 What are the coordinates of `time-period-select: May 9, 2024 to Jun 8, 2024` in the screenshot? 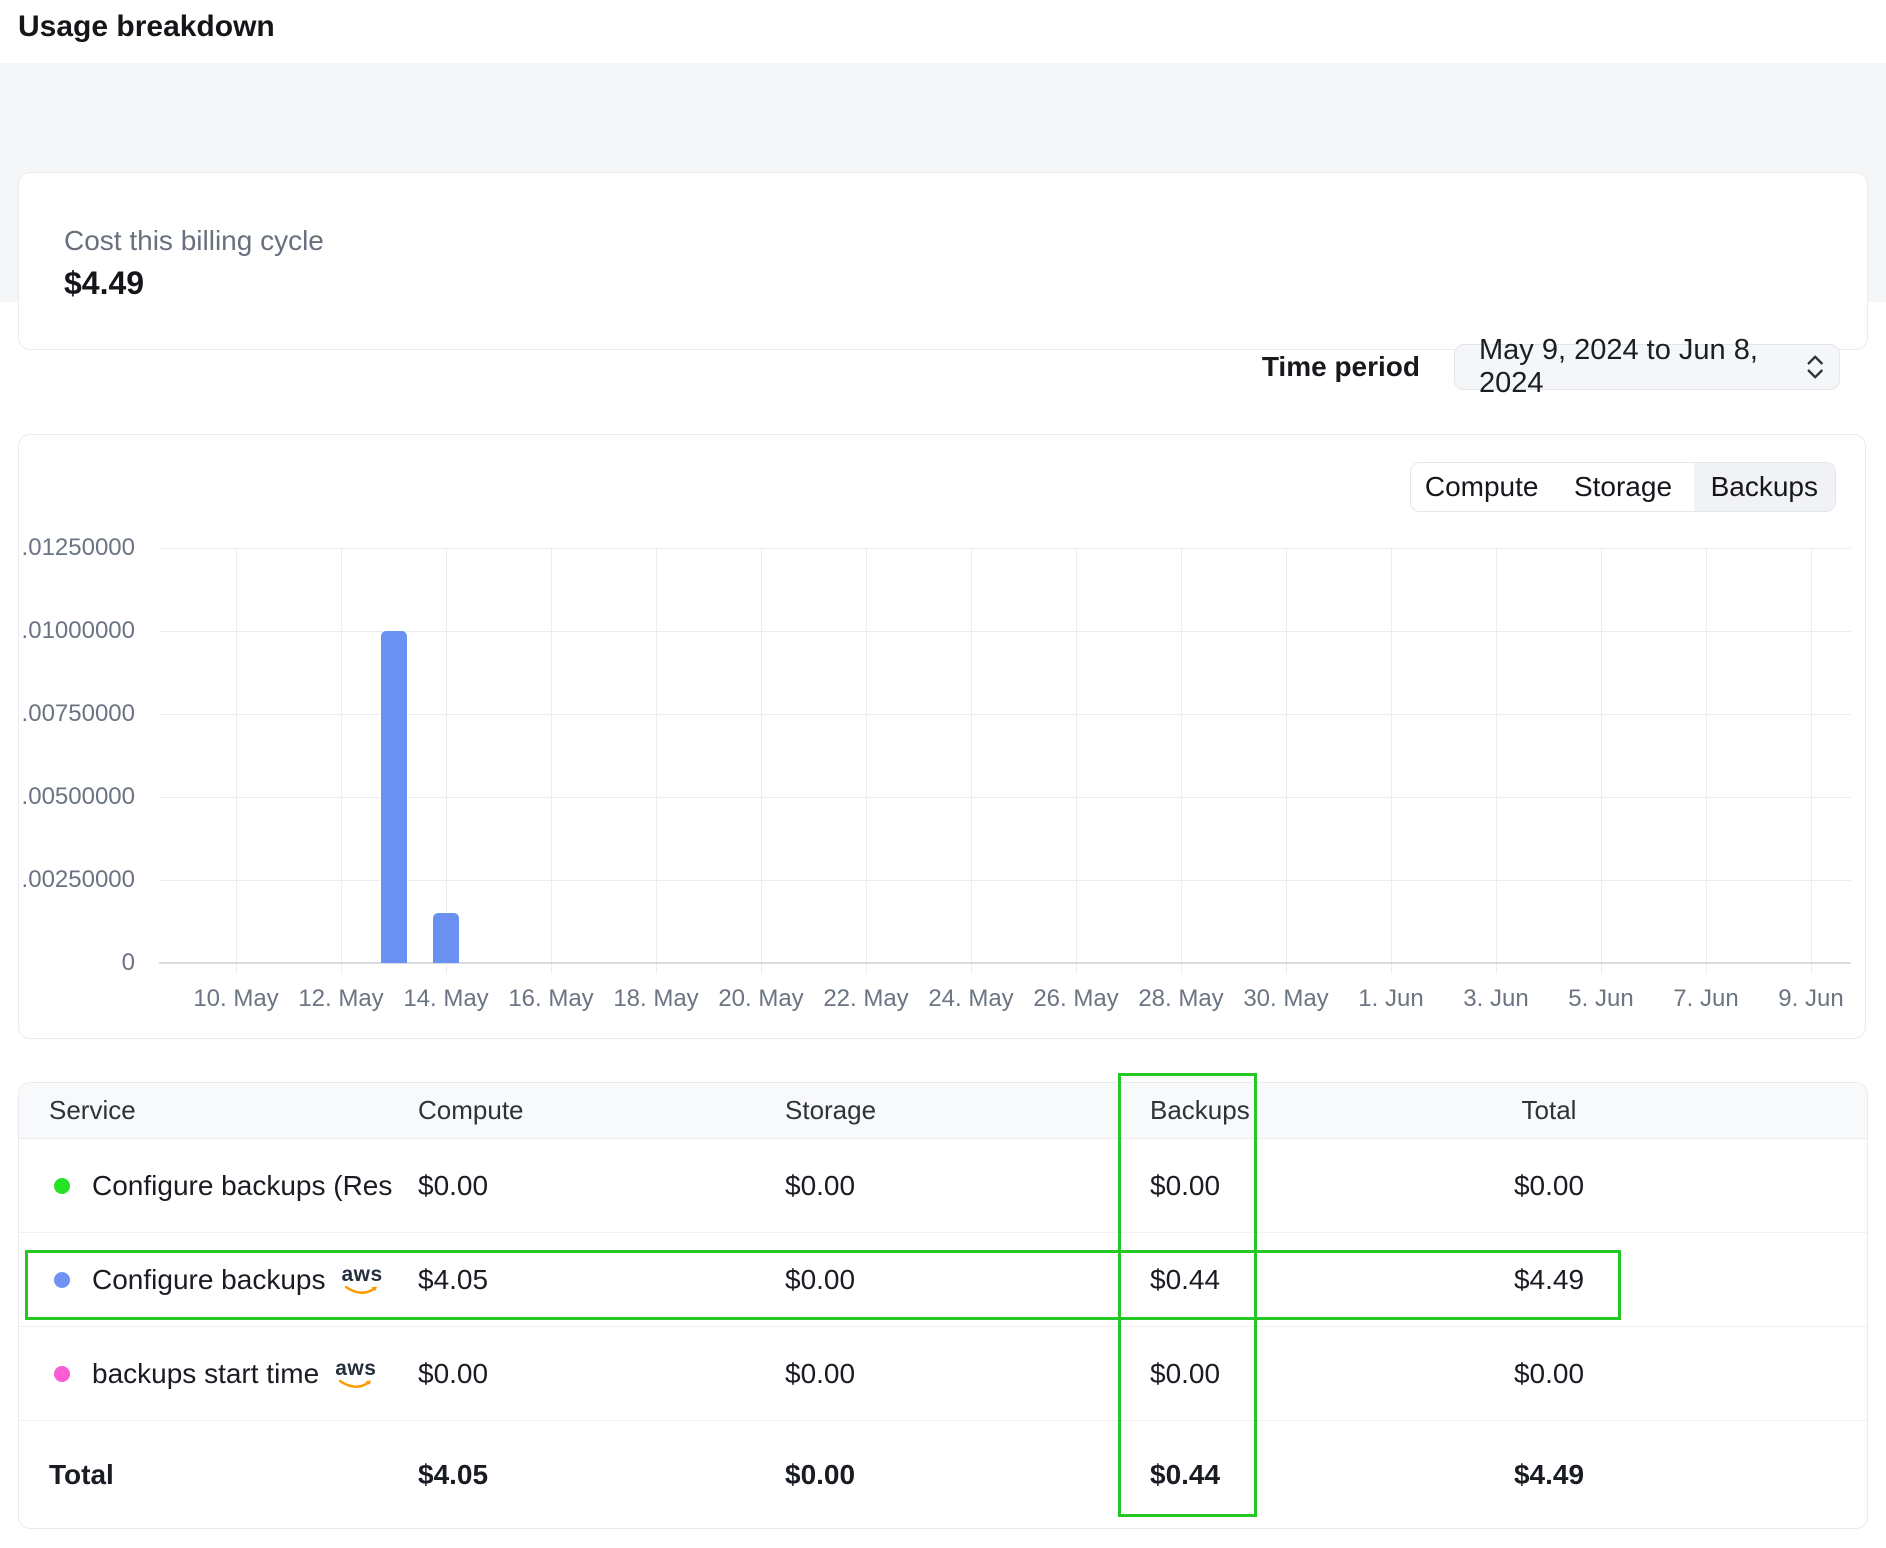 It's located at (1647, 366).